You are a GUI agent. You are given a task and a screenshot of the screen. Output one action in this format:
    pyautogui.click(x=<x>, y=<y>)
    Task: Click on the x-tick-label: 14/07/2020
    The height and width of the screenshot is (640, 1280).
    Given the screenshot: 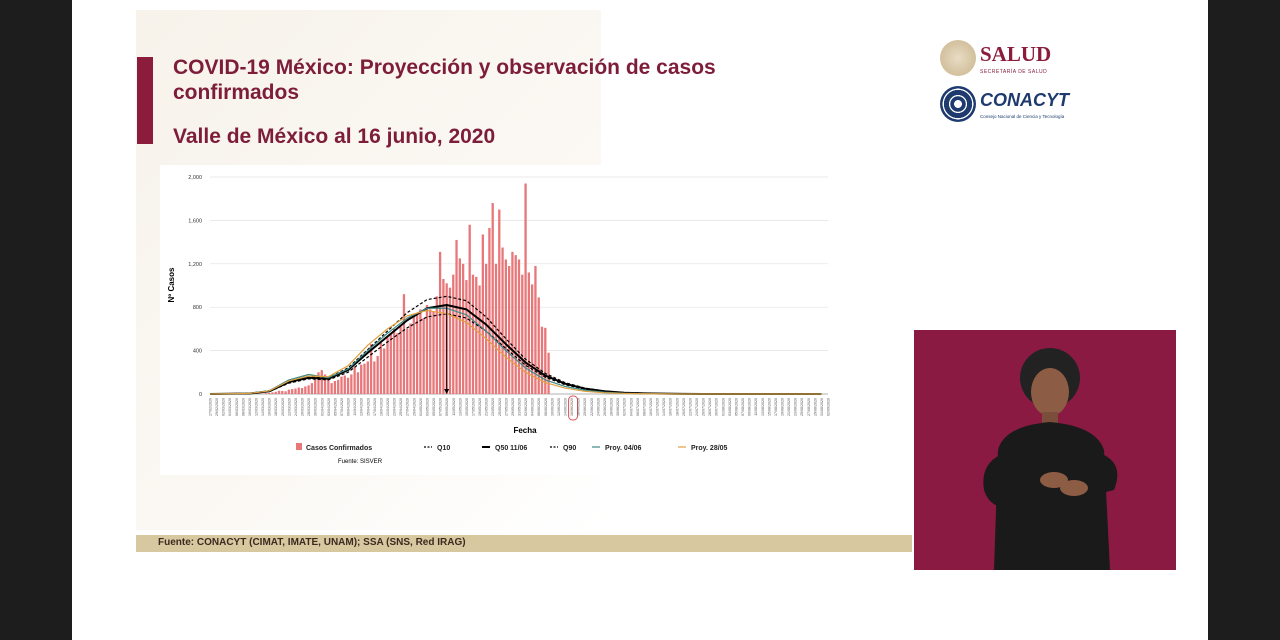 What is the action you would take?
    pyautogui.click(x=664, y=407)
    